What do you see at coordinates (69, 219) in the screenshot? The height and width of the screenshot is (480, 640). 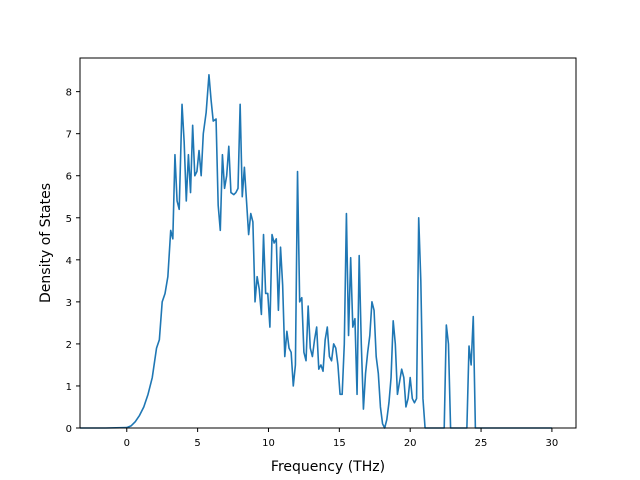 I see `y-tick-label: 5` at bounding box center [69, 219].